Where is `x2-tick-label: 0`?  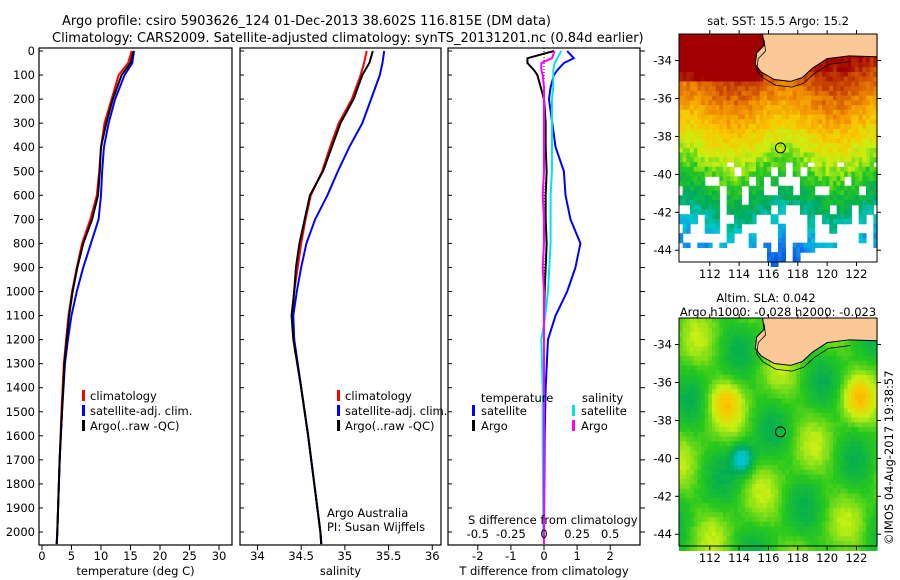 x2-tick-label: 0 is located at coordinates (543, 534).